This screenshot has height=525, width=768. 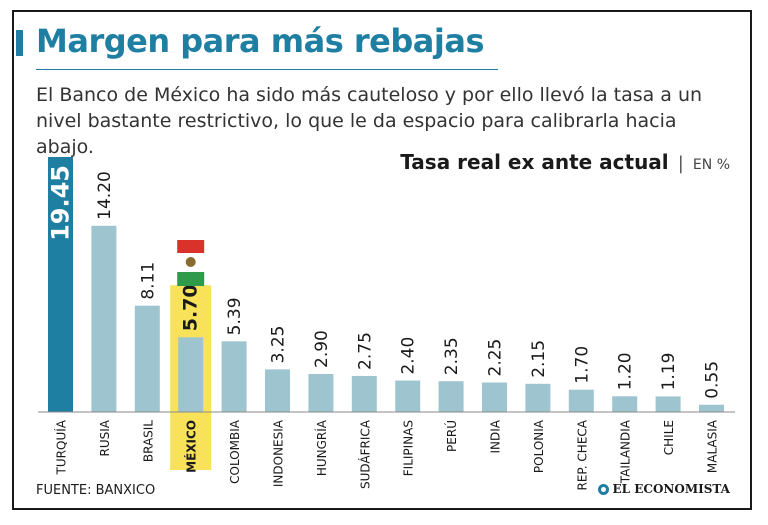 I want to click on value-label-6: 2.90, so click(x=322, y=349).